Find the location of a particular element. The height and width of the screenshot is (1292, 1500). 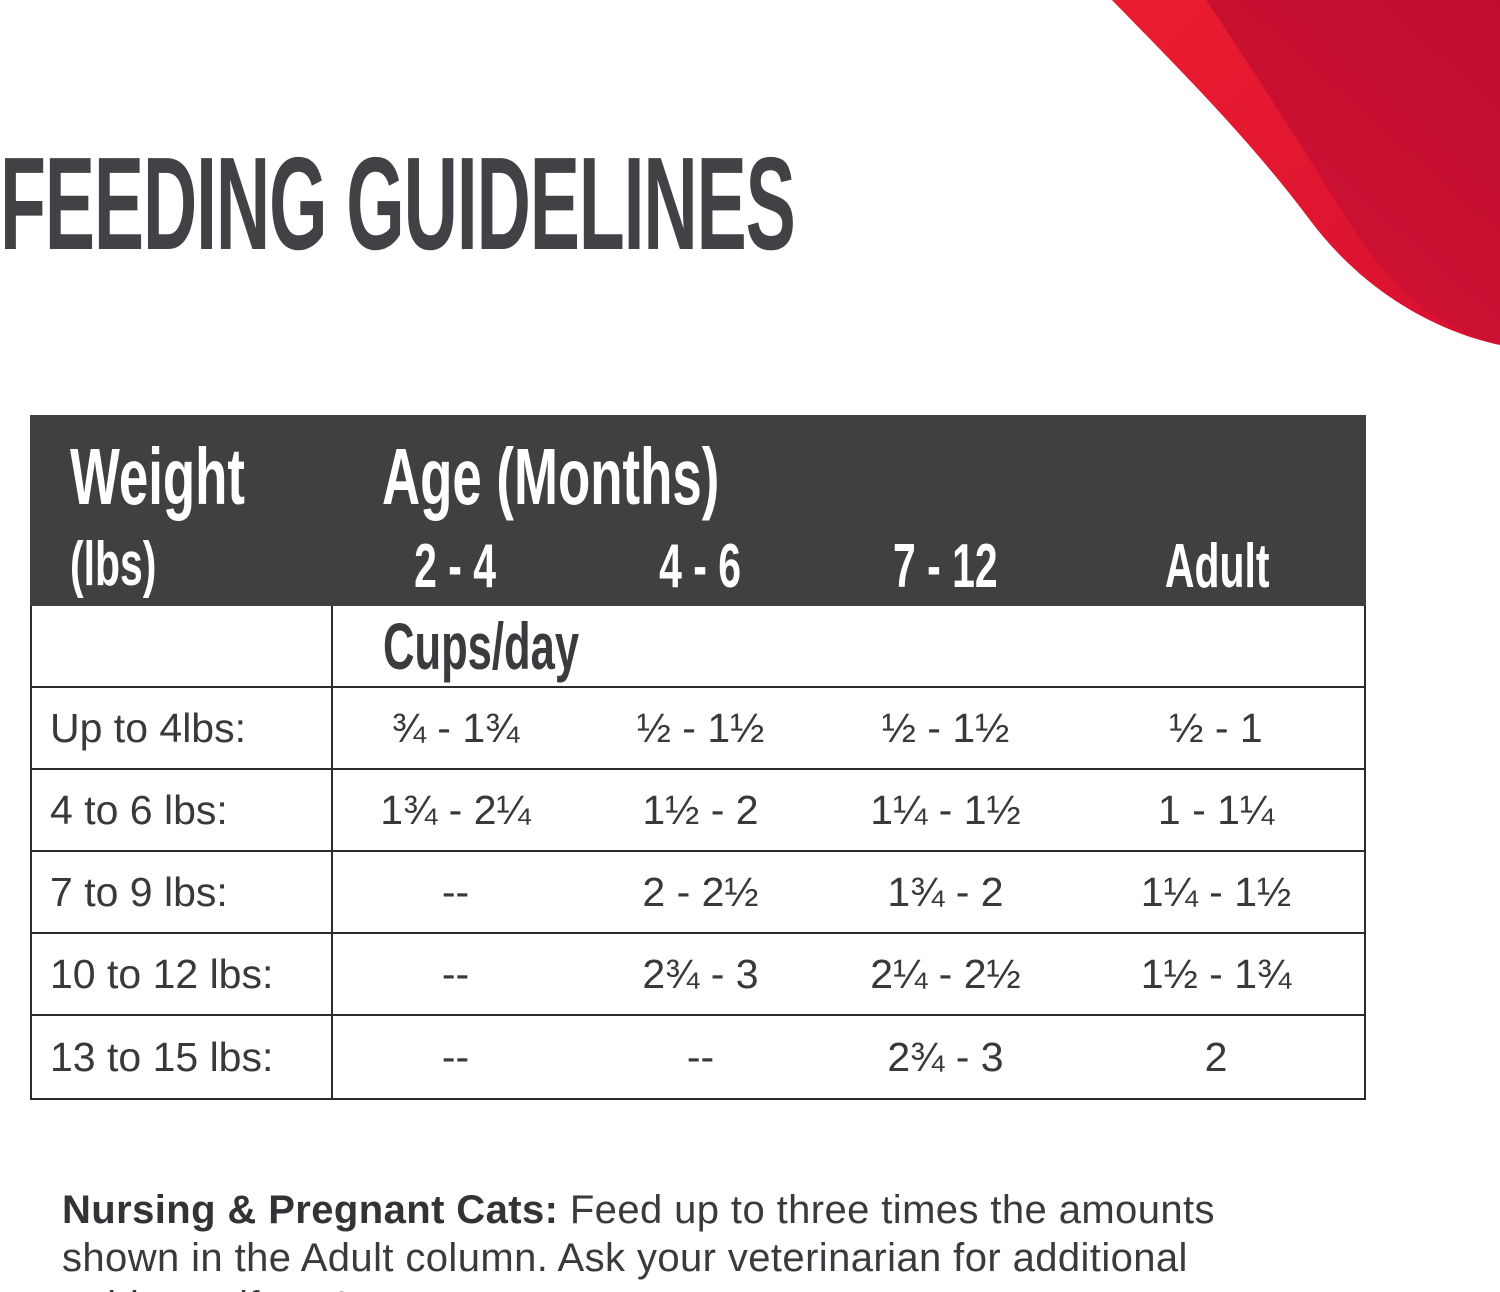

value-cell: 1¾ - 2 is located at coordinates (945, 891).